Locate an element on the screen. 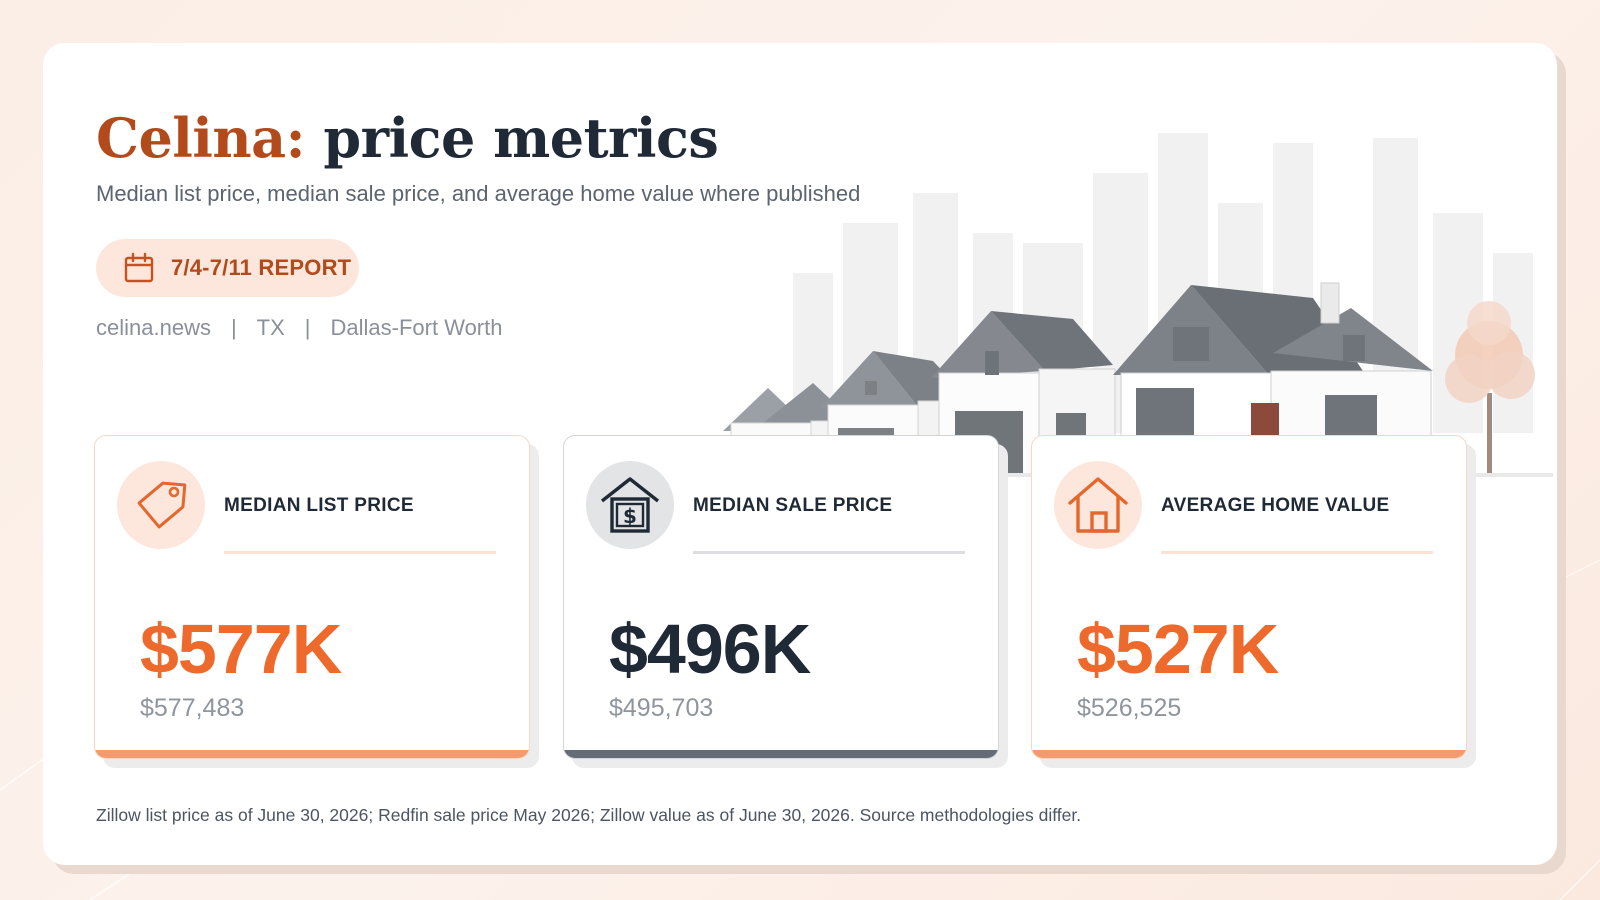  title-city: Celina: is located at coordinates (201, 138).